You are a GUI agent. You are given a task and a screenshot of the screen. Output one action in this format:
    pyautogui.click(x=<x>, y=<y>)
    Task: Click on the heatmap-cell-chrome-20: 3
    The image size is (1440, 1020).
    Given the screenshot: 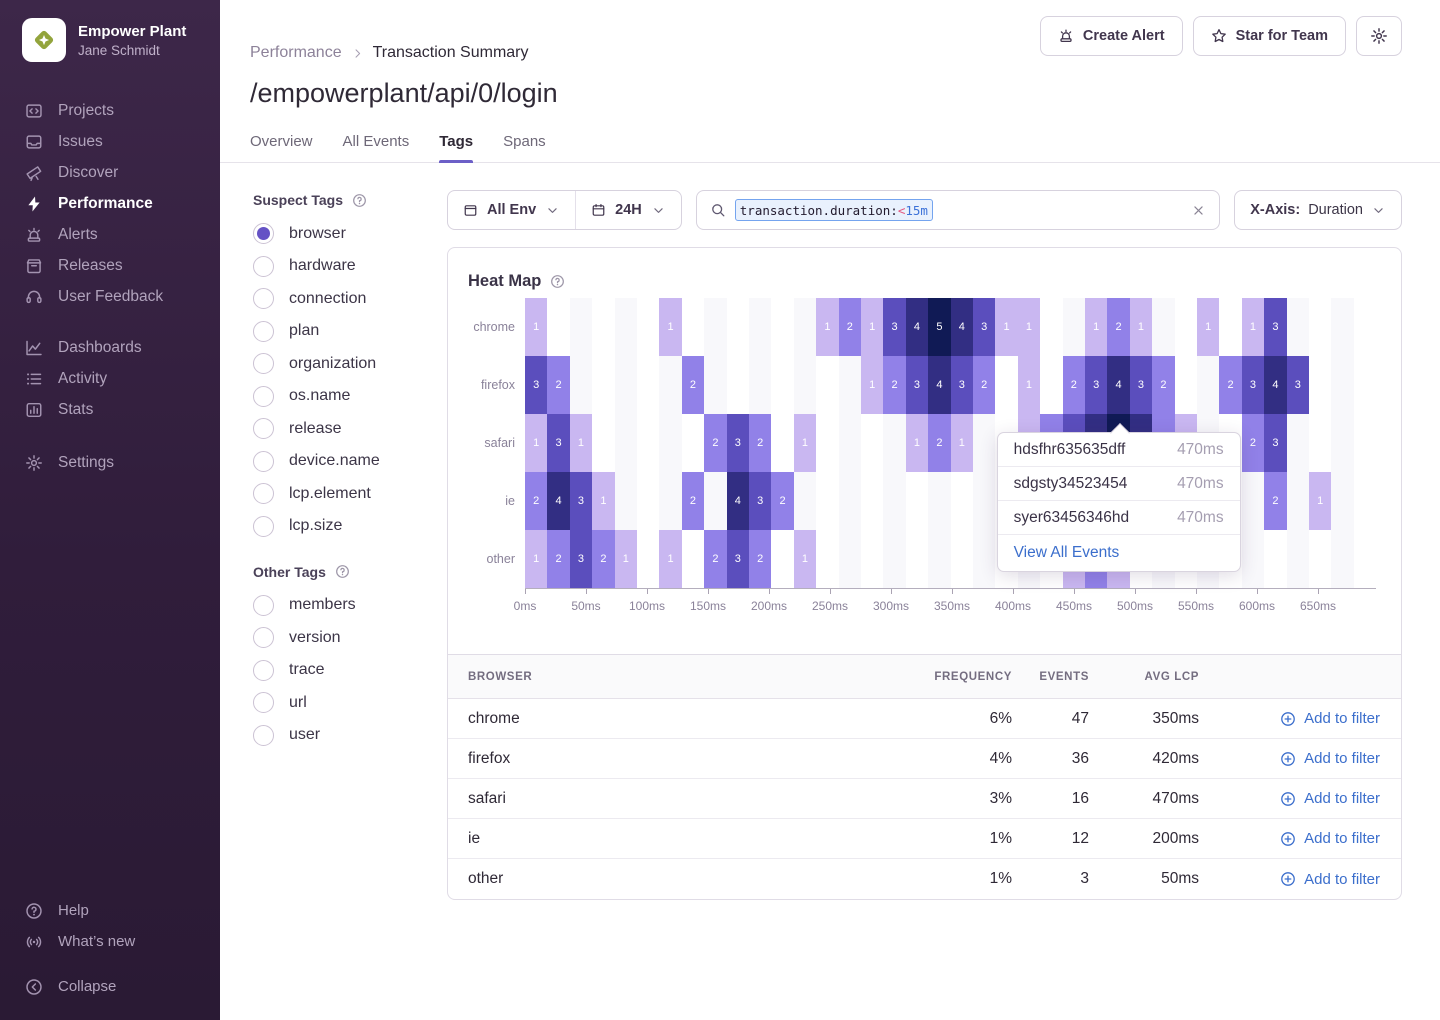 What is the action you would take?
    pyautogui.click(x=984, y=327)
    